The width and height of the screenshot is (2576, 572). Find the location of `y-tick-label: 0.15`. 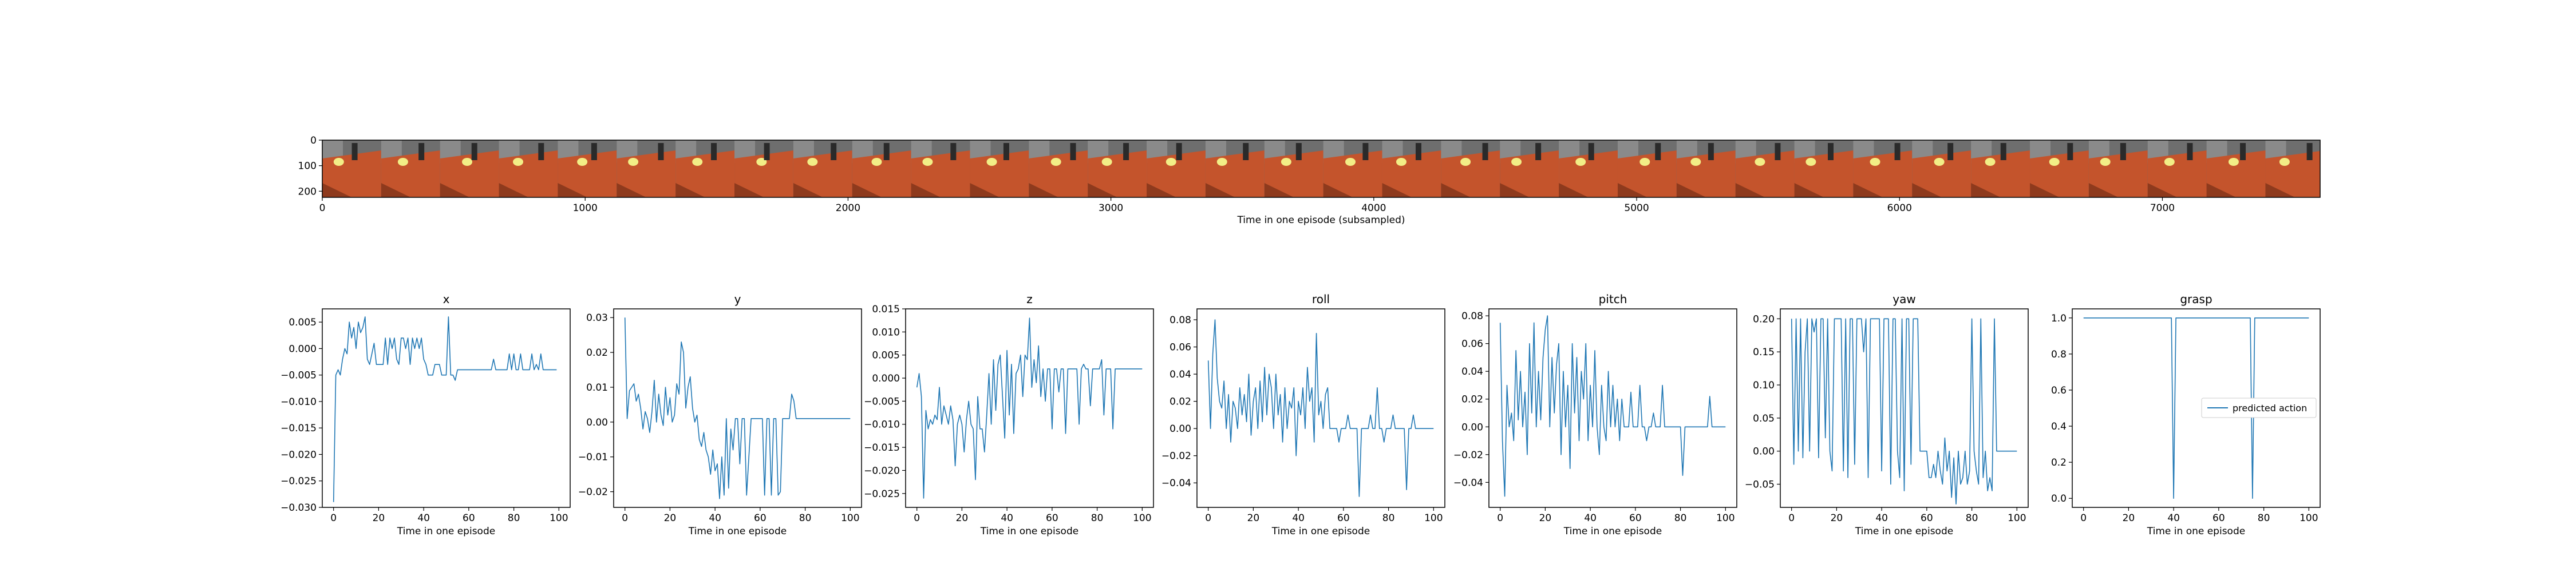

y-tick-label: 0.15 is located at coordinates (1764, 352).